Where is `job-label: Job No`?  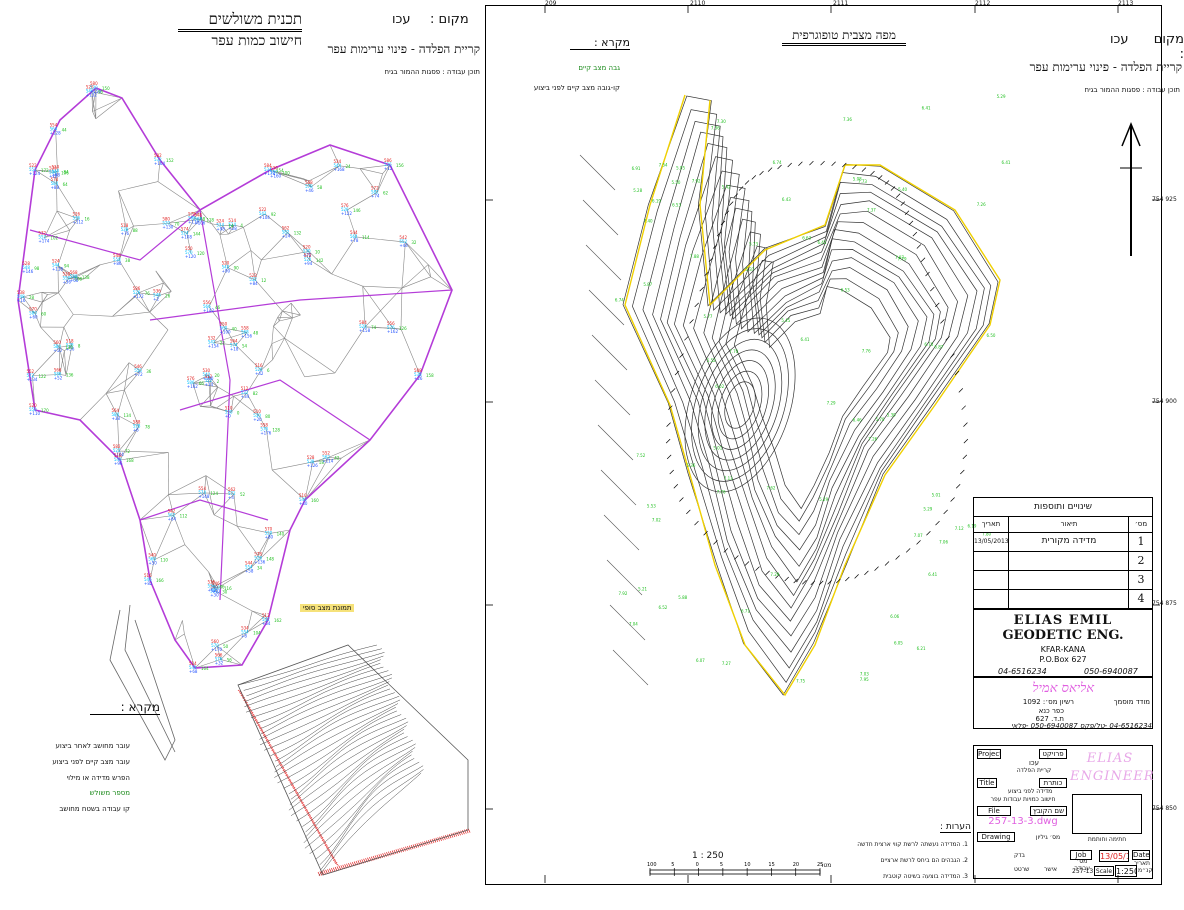
job-label: Job No is located at coordinates (1081, 855).